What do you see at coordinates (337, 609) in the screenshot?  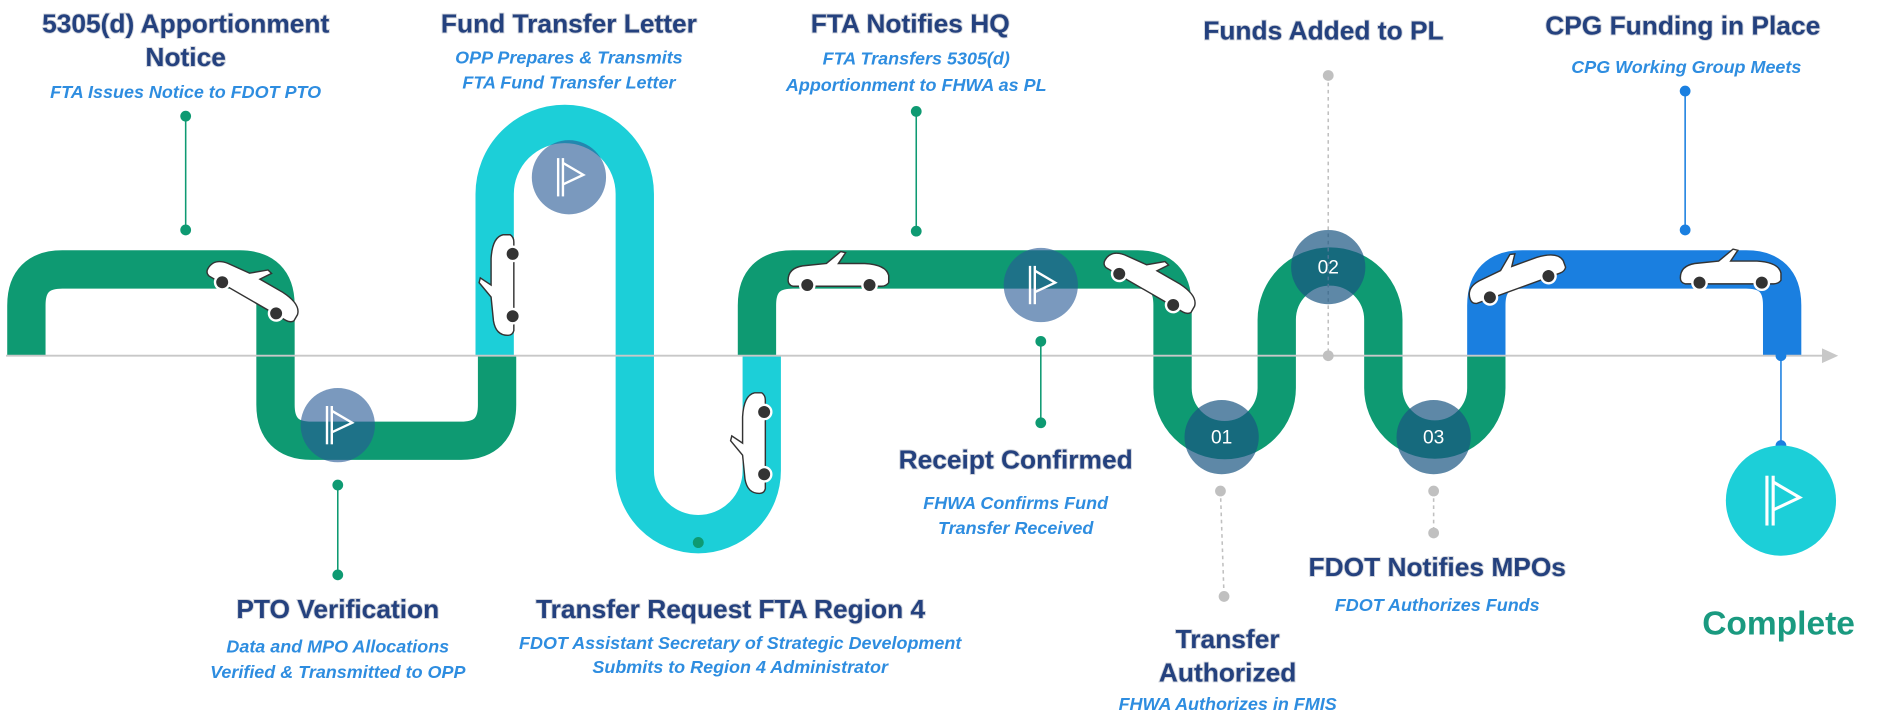 I see `step-title: PTO Verification` at bounding box center [337, 609].